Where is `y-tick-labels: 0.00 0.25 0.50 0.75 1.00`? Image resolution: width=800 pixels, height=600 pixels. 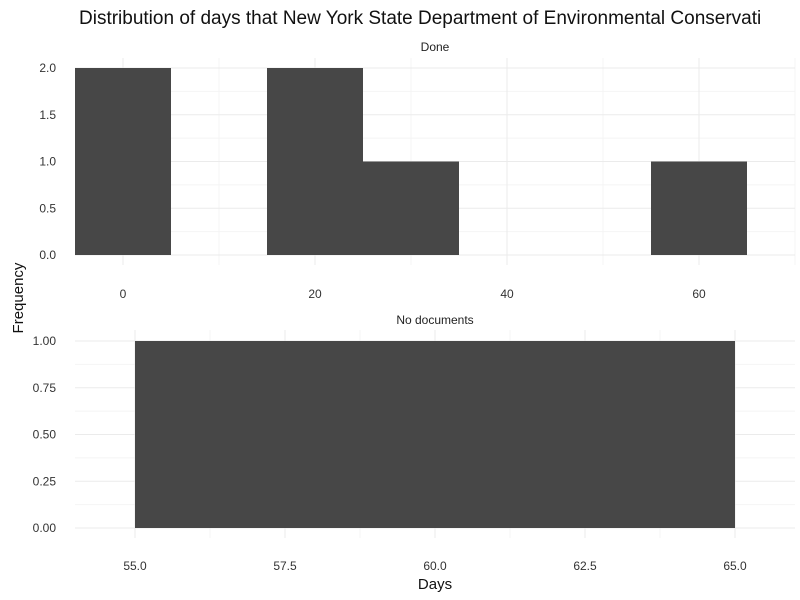
y-tick-labels: 0.00 0.25 0.50 0.75 1.00 is located at coordinates (45, 434).